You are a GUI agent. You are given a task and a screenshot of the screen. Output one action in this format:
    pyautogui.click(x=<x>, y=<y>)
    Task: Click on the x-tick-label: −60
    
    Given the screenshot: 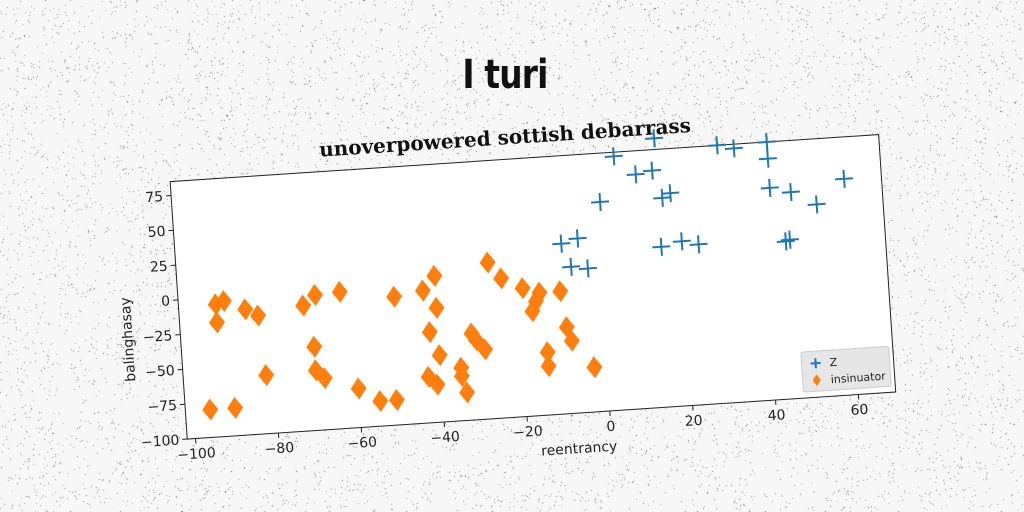 What is the action you would take?
    pyautogui.click(x=362, y=443)
    